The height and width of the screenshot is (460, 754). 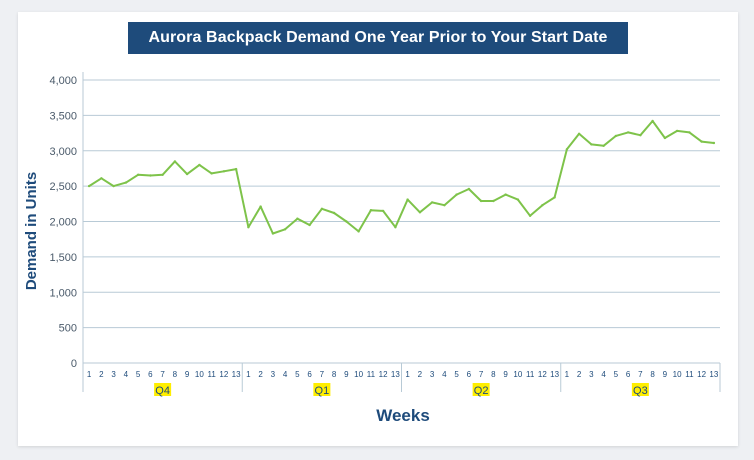 What do you see at coordinates (63, 222) in the screenshot?
I see `y-axis-ticks: 0 500 1,000 1,500 2,000 2,500 3,000 3,500 4,000` at bounding box center [63, 222].